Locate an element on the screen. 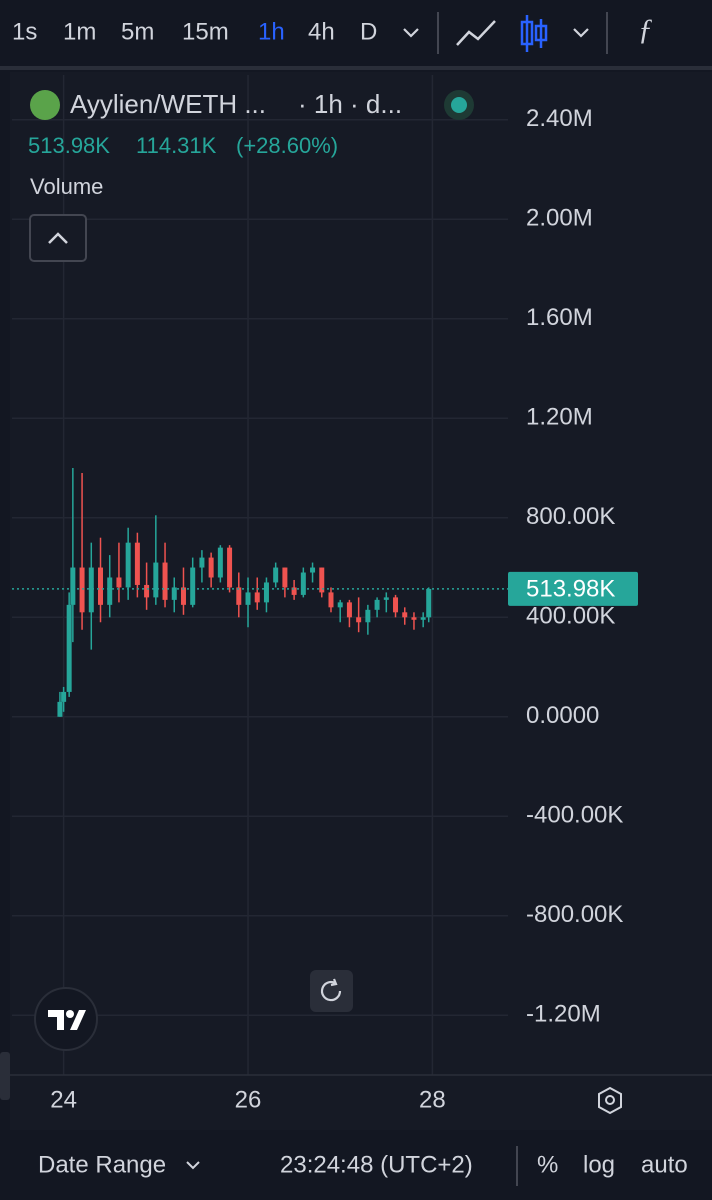  y-tick-label: 800.00K is located at coordinates (570, 516).